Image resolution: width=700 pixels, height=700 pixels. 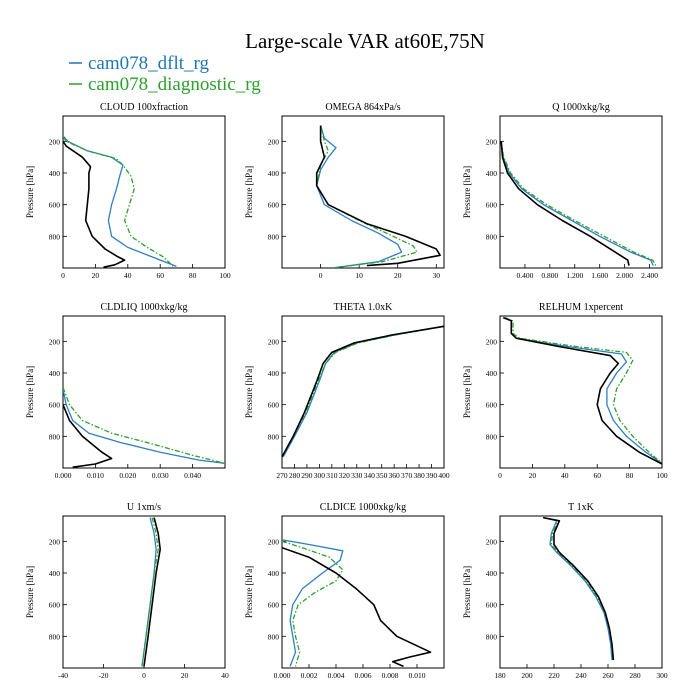 I want to click on legend-label-2: cam078_diagnostic_rg, so click(x=174, y=84).